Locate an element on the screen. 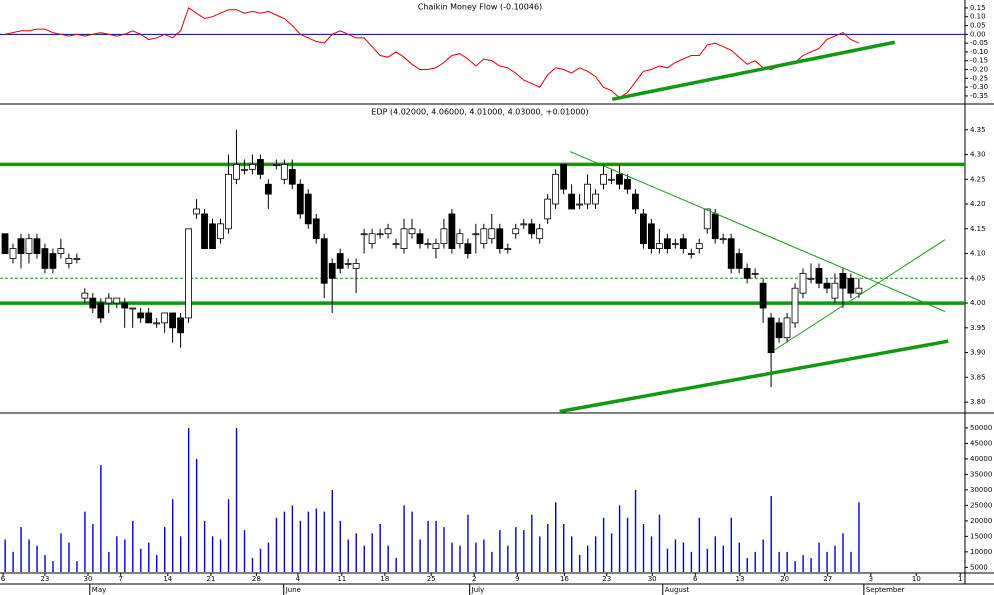 This screenshot has height=595, width=994. y-tick-label: 3.85 is located at coordinates (978, 377).